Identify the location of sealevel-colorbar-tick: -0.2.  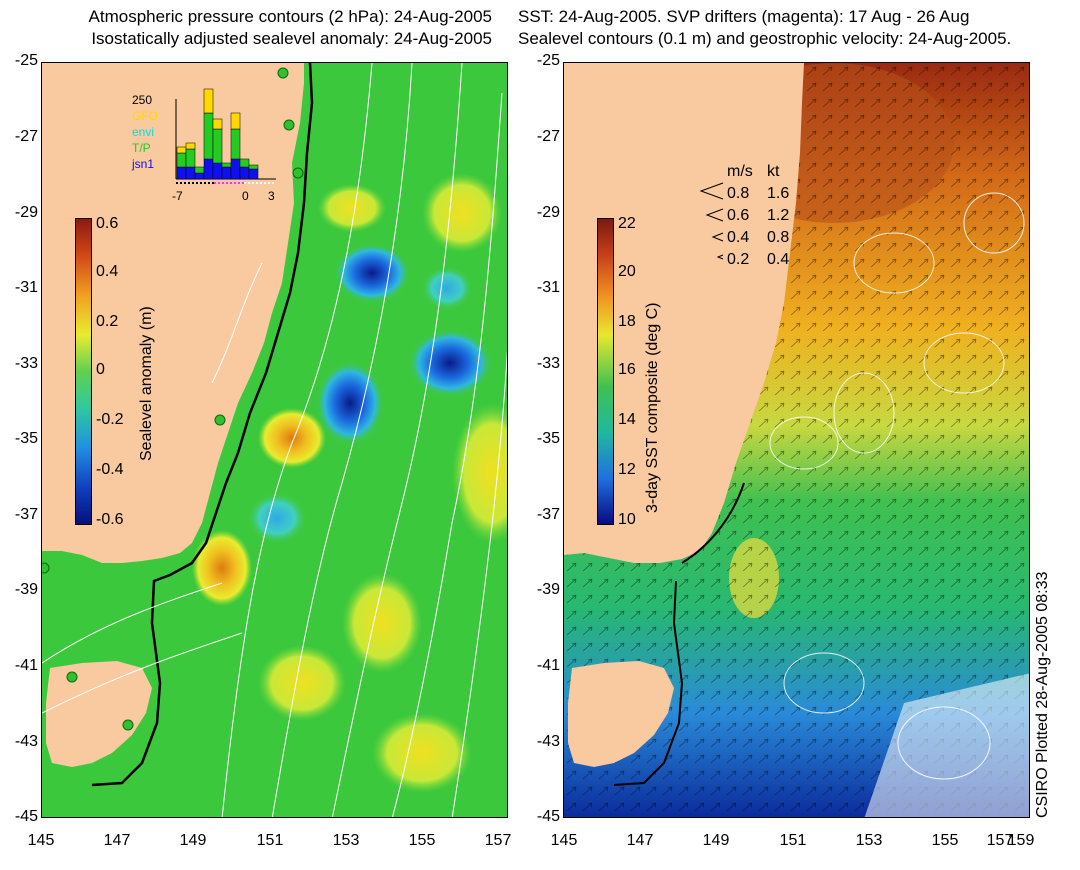
(110, 419).